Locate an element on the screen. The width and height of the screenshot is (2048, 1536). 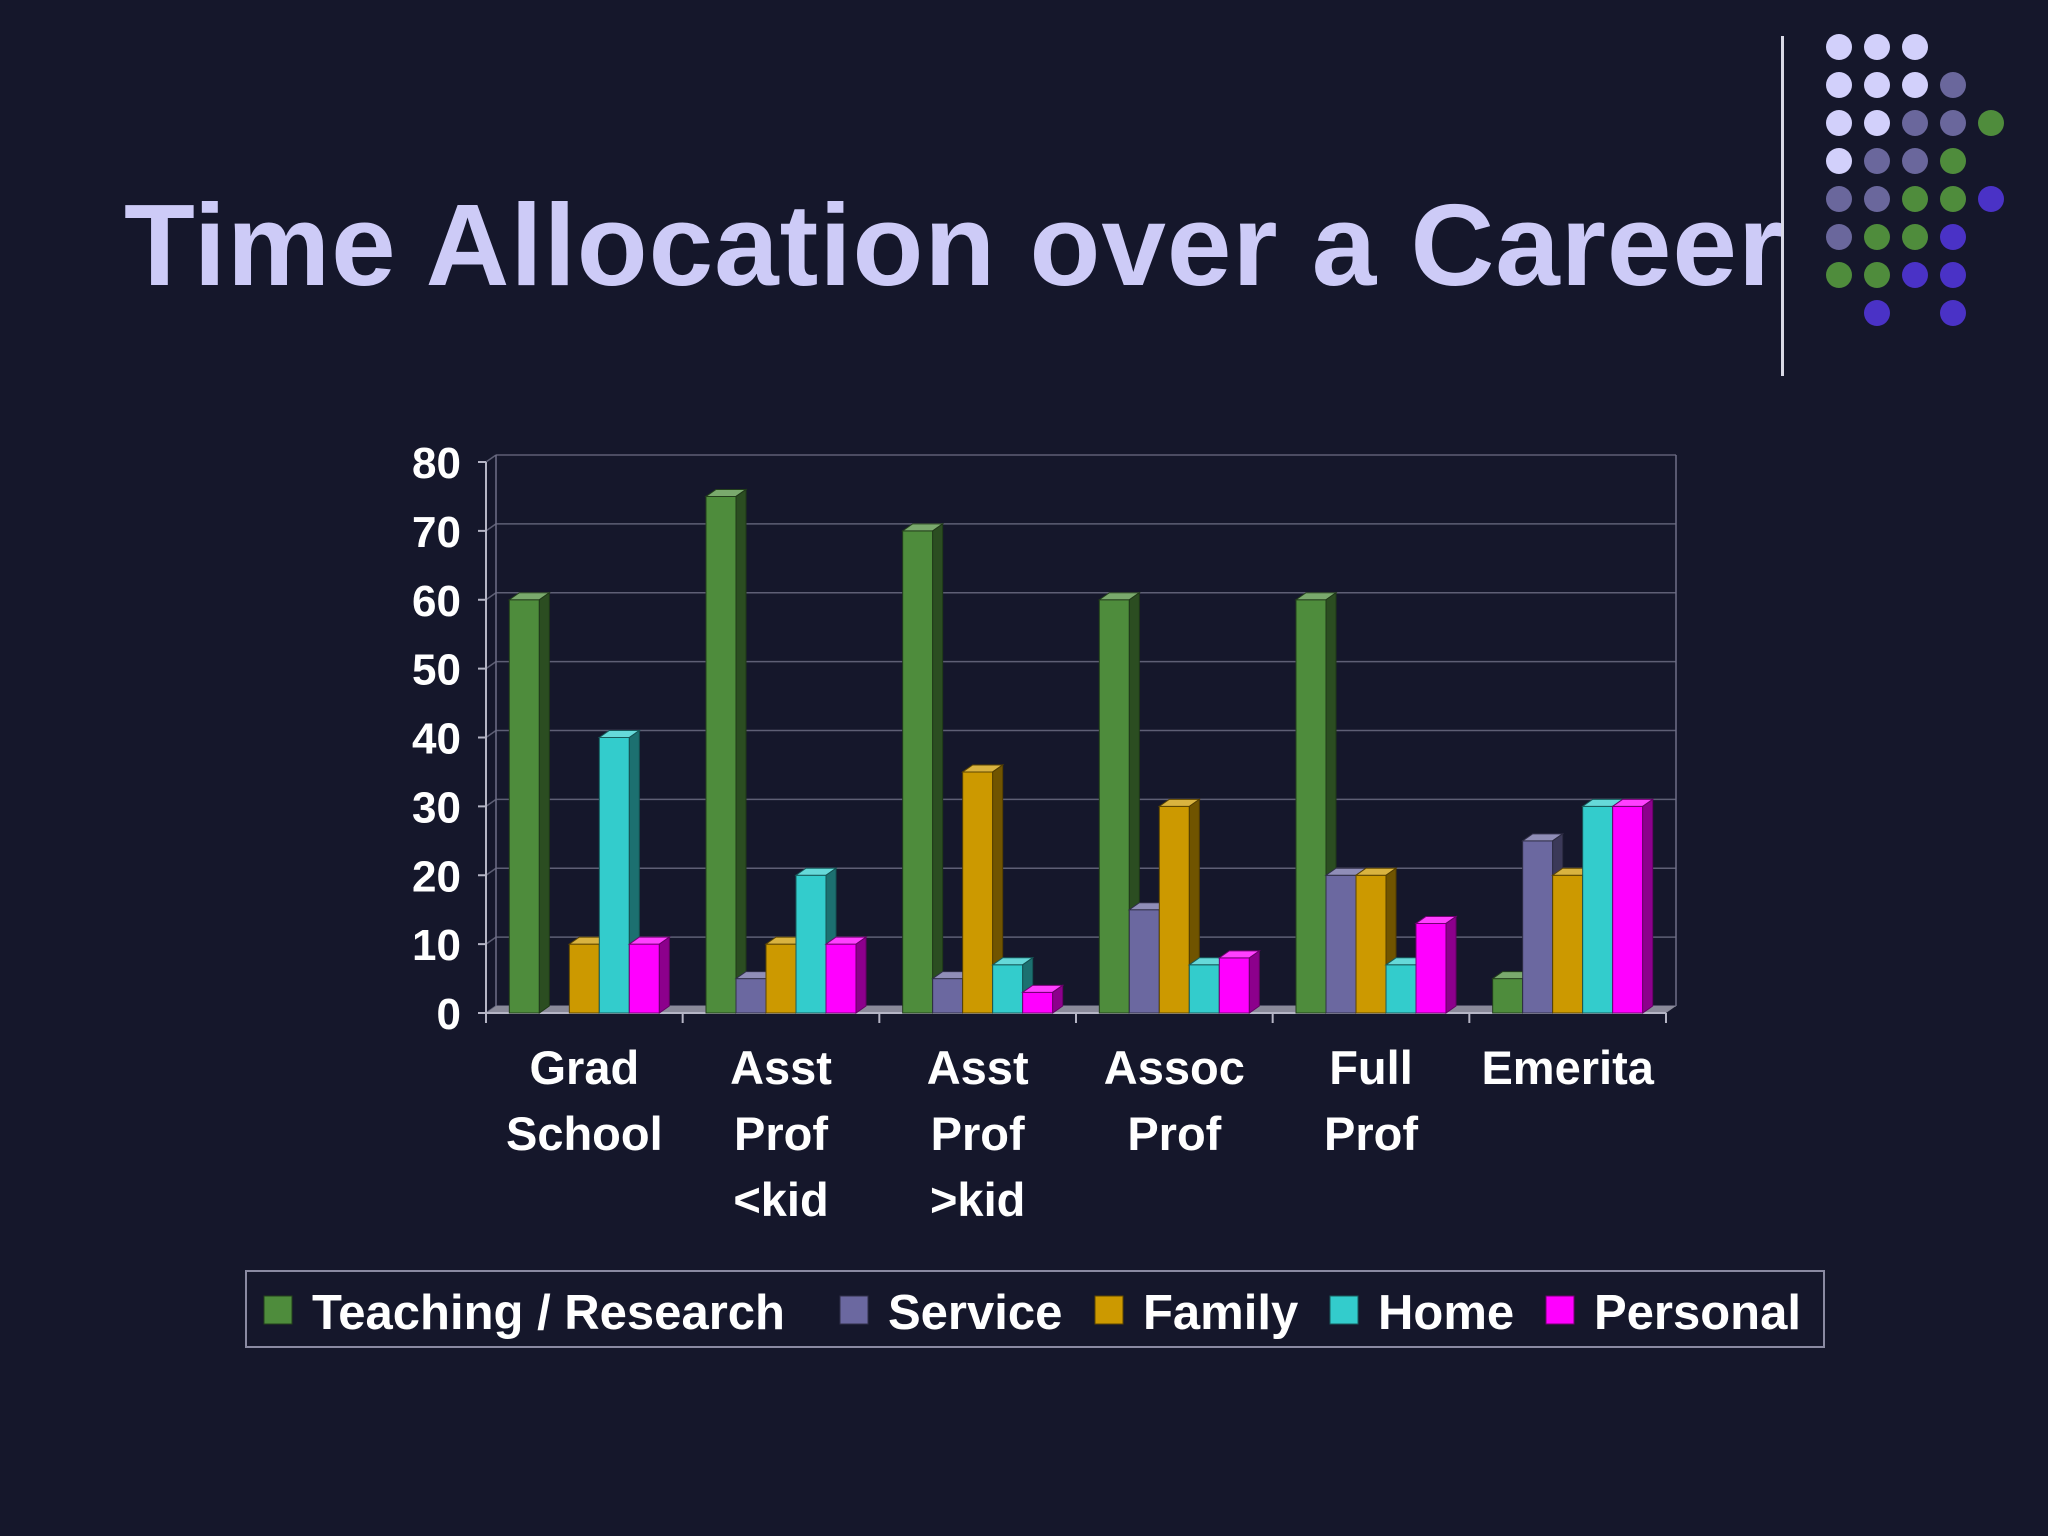
legend-item: Personal is located at coordinates (1673, 1313).